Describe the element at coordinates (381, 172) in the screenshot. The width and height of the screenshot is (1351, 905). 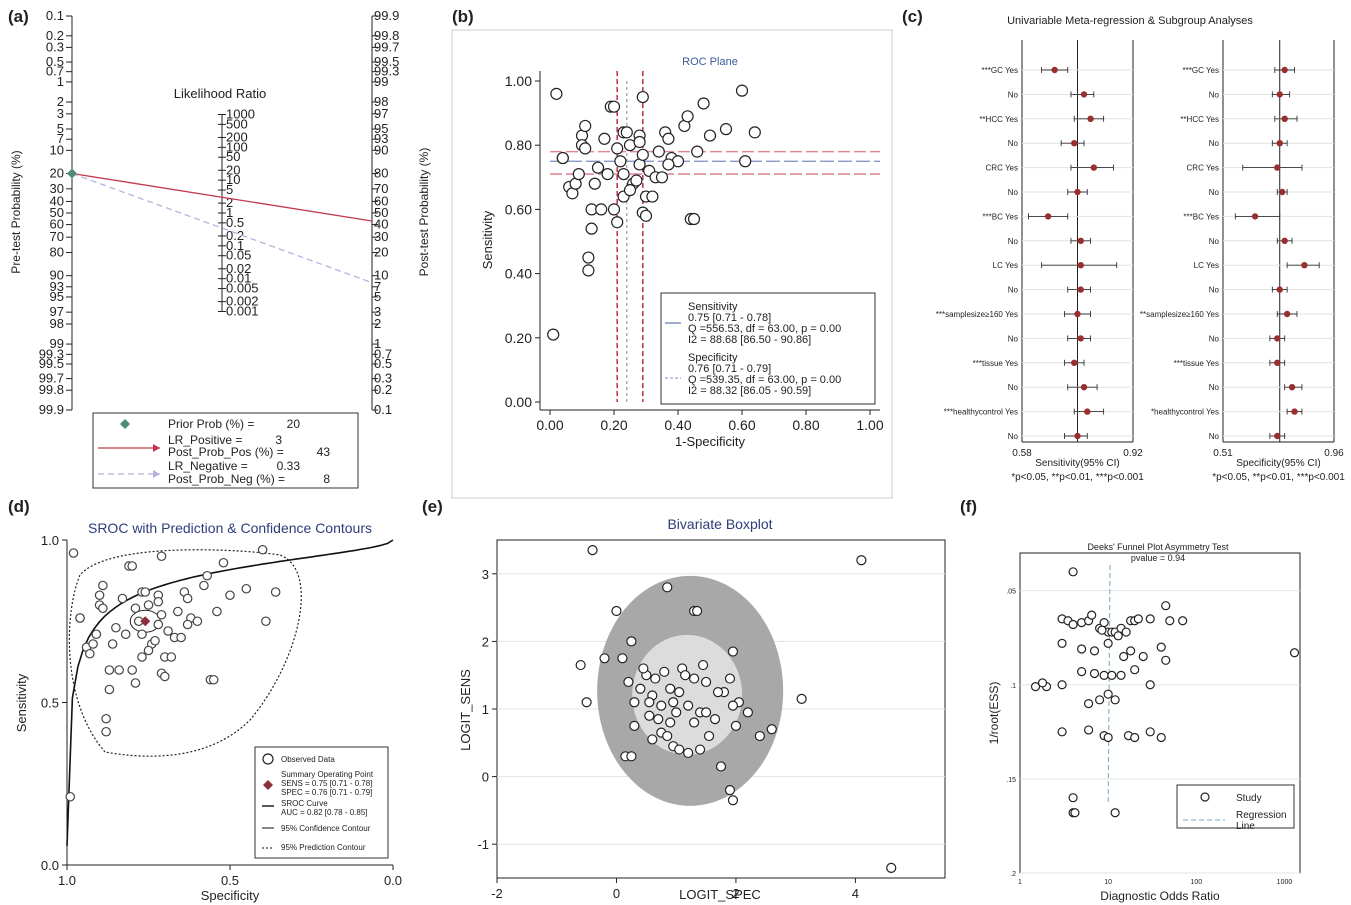
I see `posttest-tick-label: 80` at that location.